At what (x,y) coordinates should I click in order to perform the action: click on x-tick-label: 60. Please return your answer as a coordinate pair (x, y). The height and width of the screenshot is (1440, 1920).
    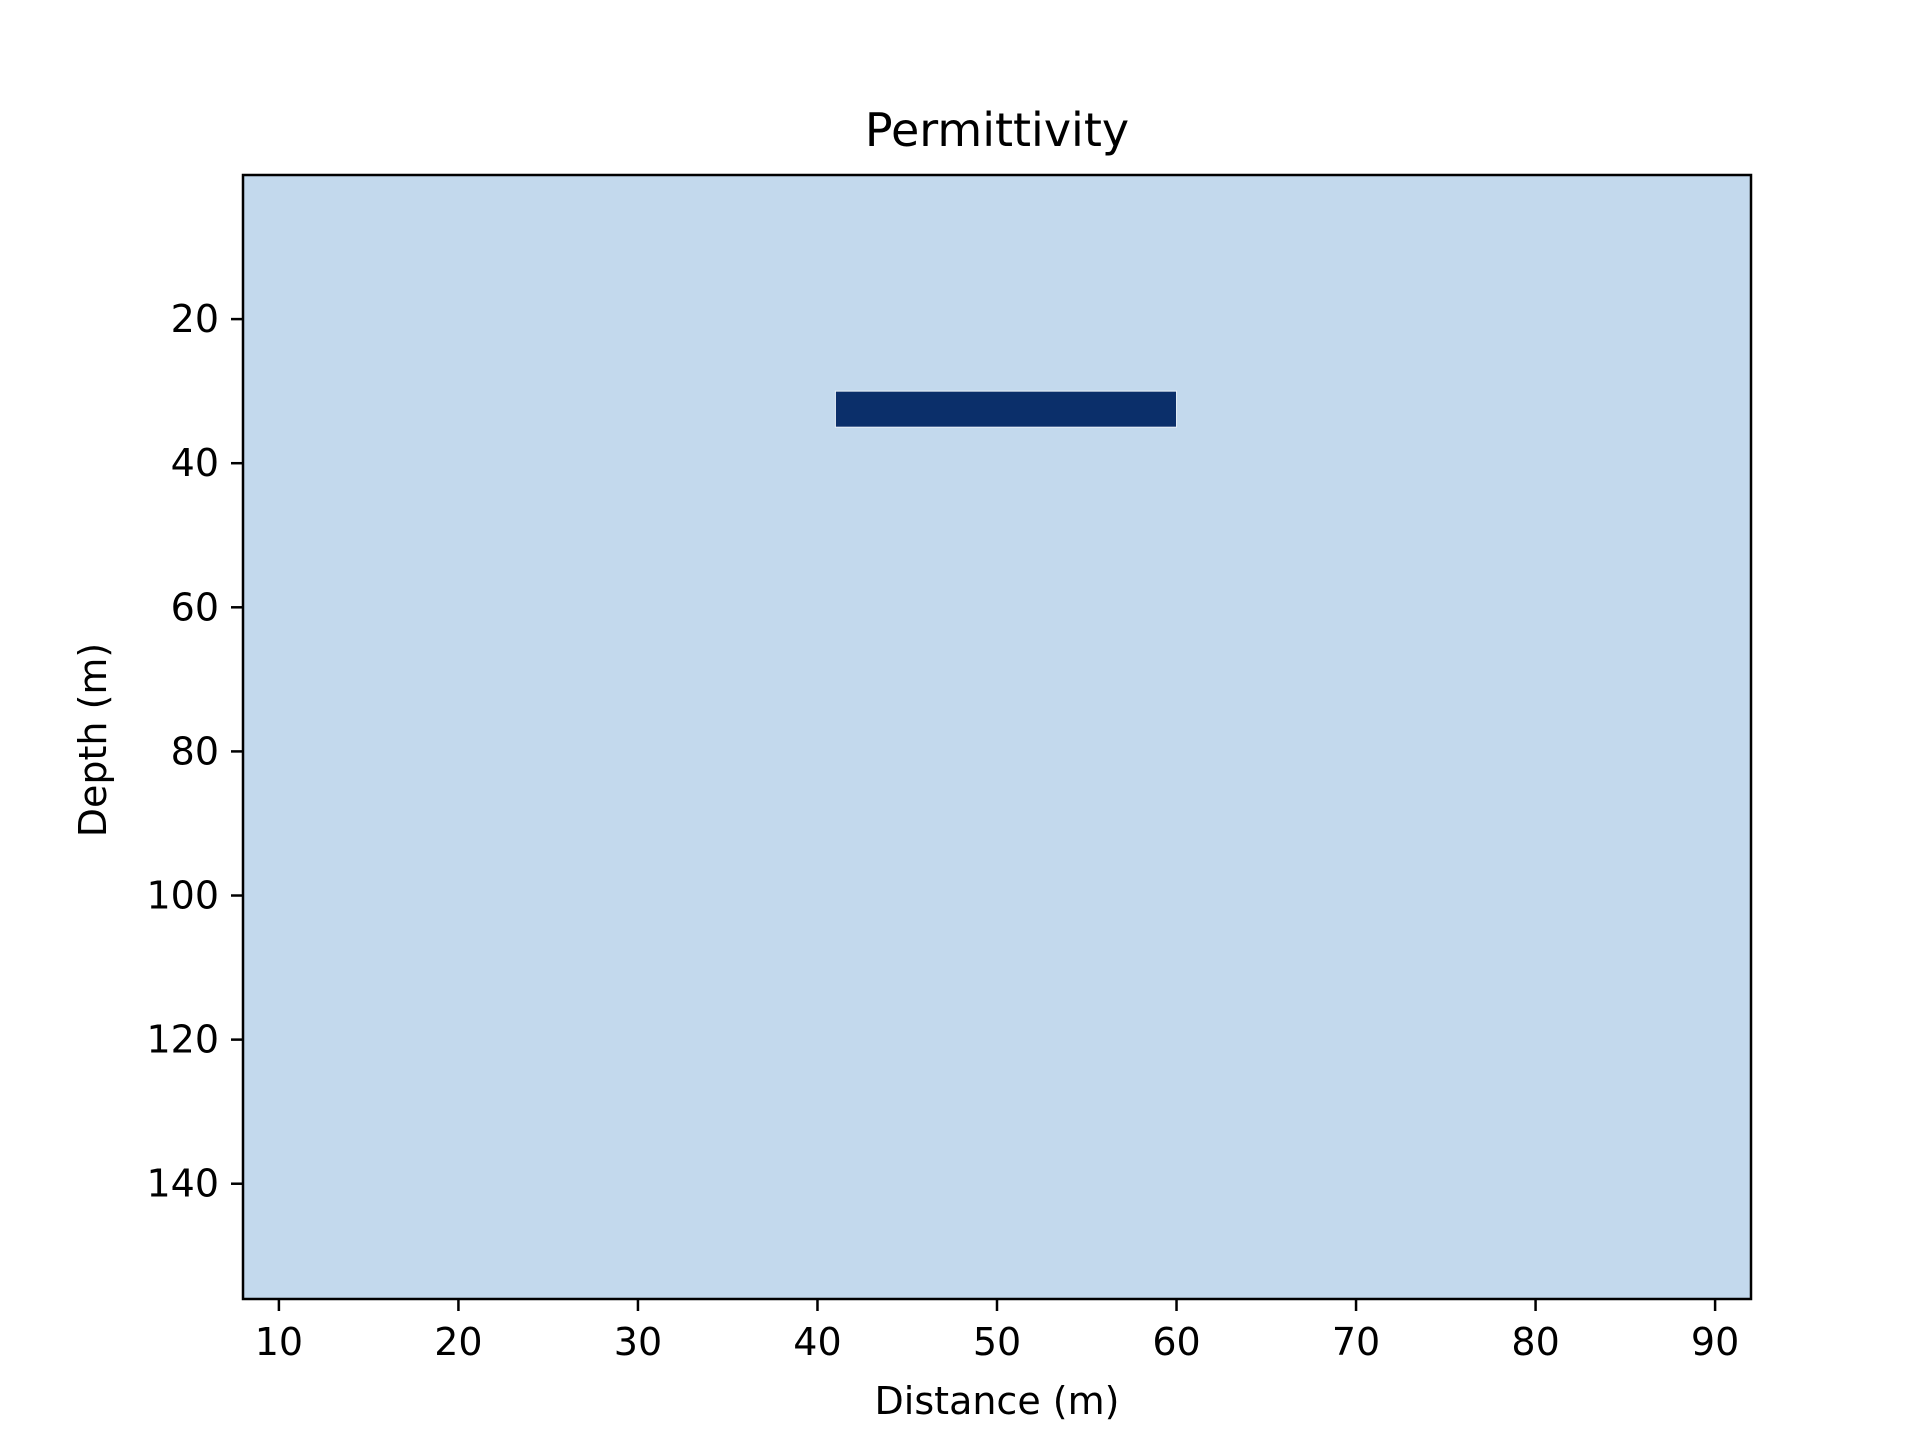
    Looking at the image, I should click on (1176, 1342).